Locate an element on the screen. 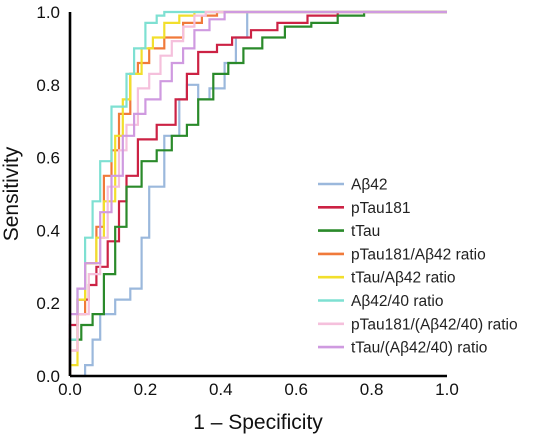  x-axis-title: 1 – Specificity is located at coordinates (258, 422).